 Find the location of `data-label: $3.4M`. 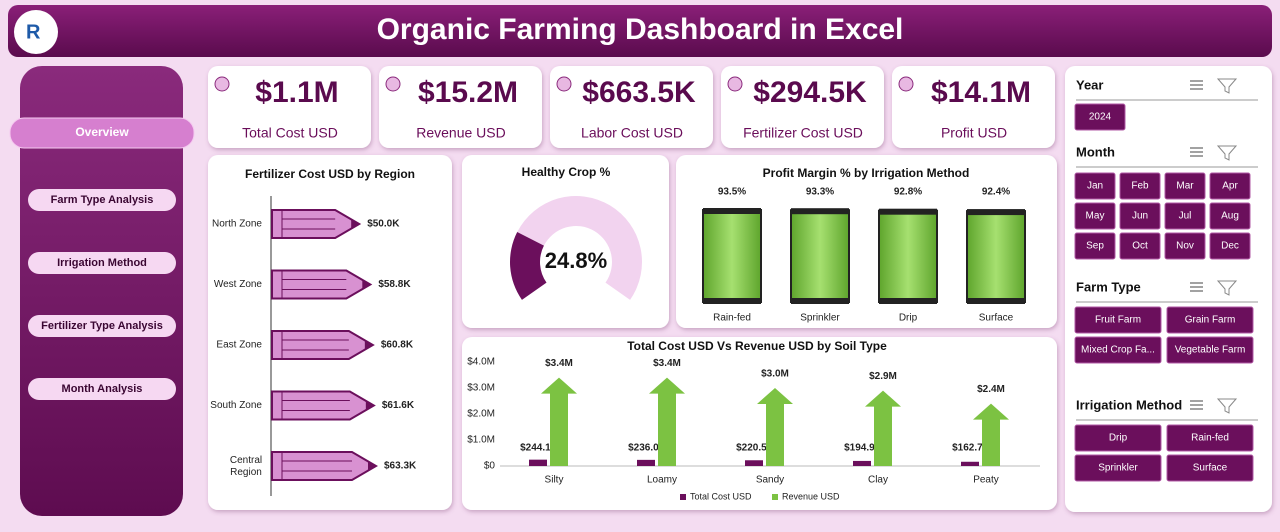

data-label: $3.4M is located at coordinates (559, 363).